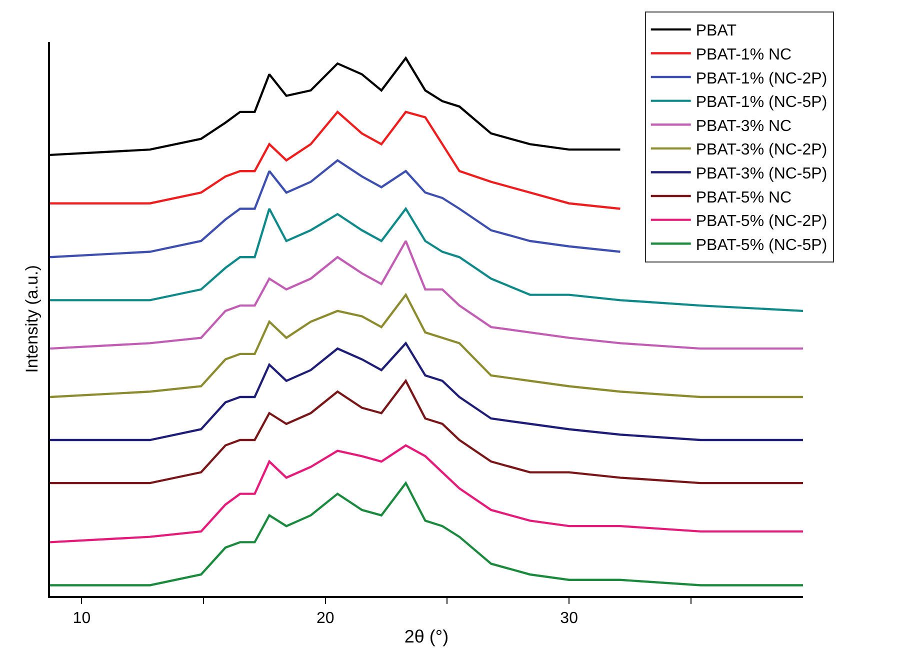 This screenshot has height=656, width=920. I want to click on y-axis-title: Intensity (a.u.), so click(32, 319).